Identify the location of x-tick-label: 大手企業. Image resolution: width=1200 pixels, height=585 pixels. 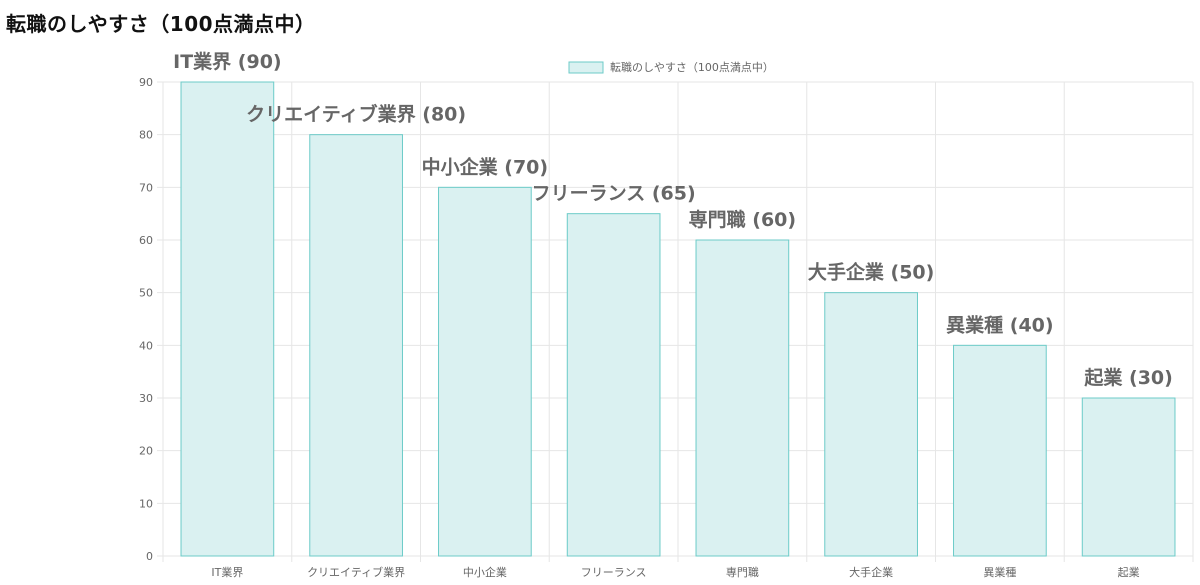
(871, 572).